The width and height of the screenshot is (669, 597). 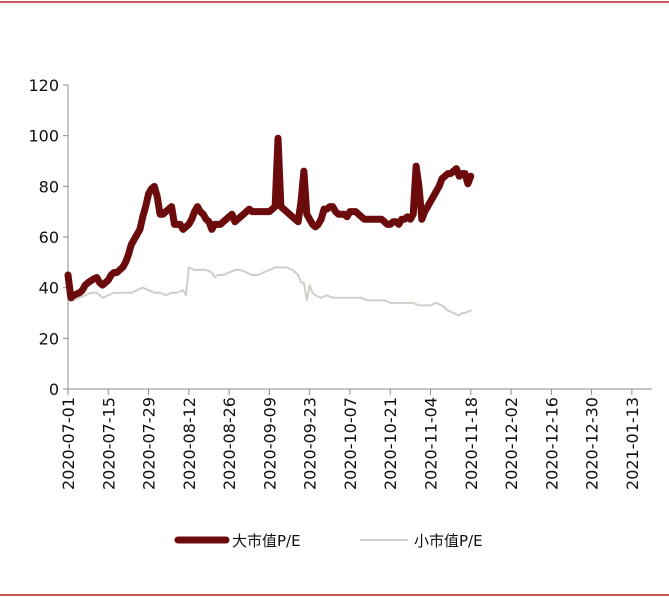 What do you see at coordinates (328, 541) in the screenshot?
I see `legend: 大市值P/E 小市值P/E` at bounding box center [328, 541].